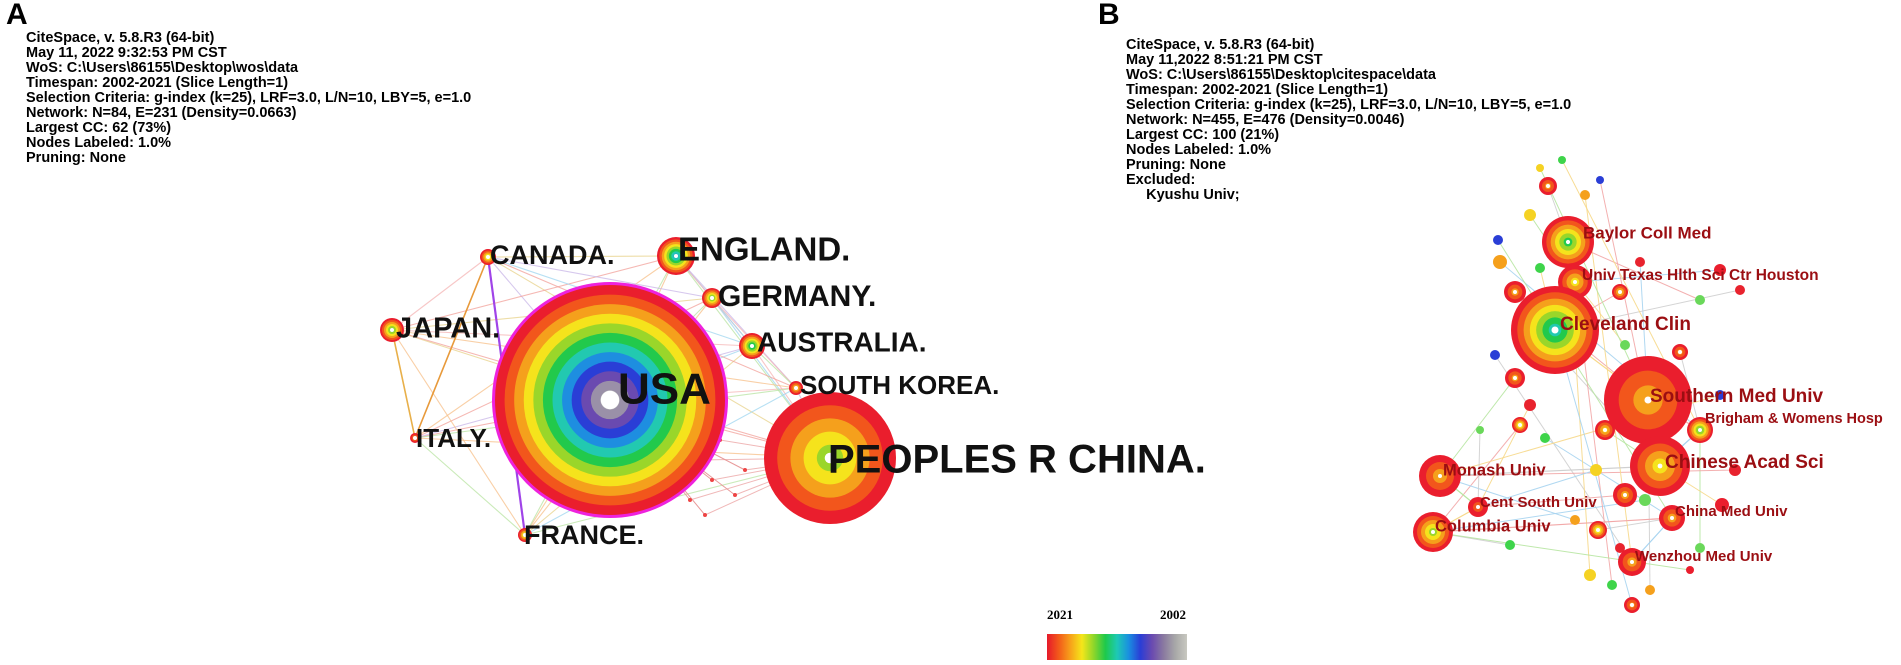 This screenshot has height=665, width=1901. Describe the element at coordinates (1731, 511) in the screenshot. I see `institution-label: China Med Univ` at that location.